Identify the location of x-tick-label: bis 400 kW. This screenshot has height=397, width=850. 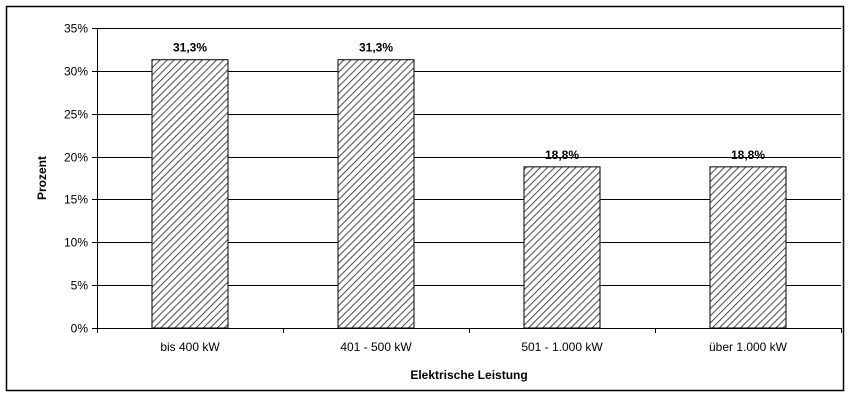
(190, 347).